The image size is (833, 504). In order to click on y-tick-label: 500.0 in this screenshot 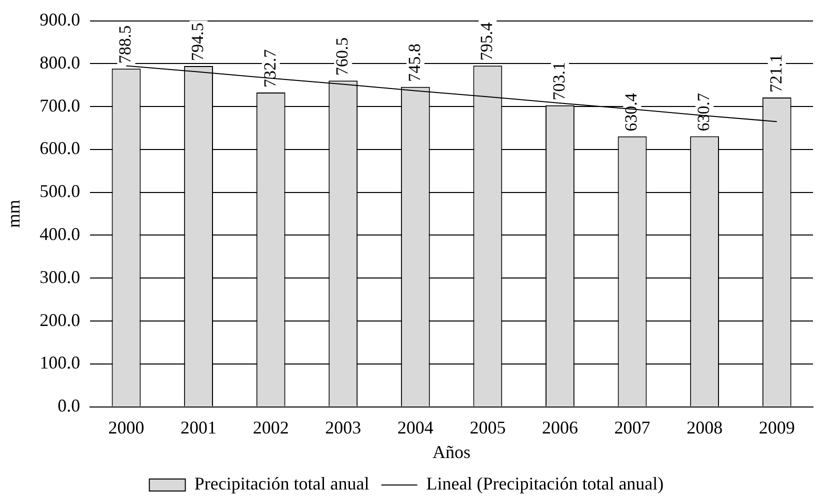, I will do `click(60, 191)`.